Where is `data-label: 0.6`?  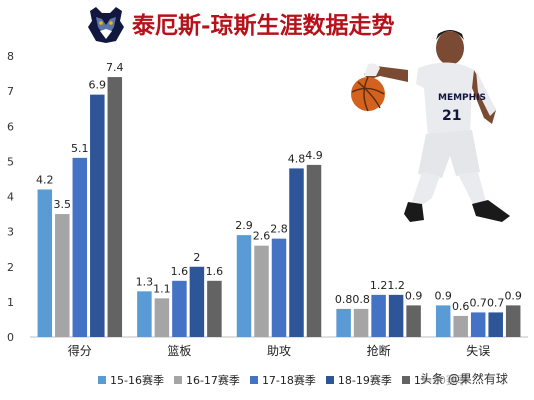 data-label: 0.6 is located at coordinates (461, 306).